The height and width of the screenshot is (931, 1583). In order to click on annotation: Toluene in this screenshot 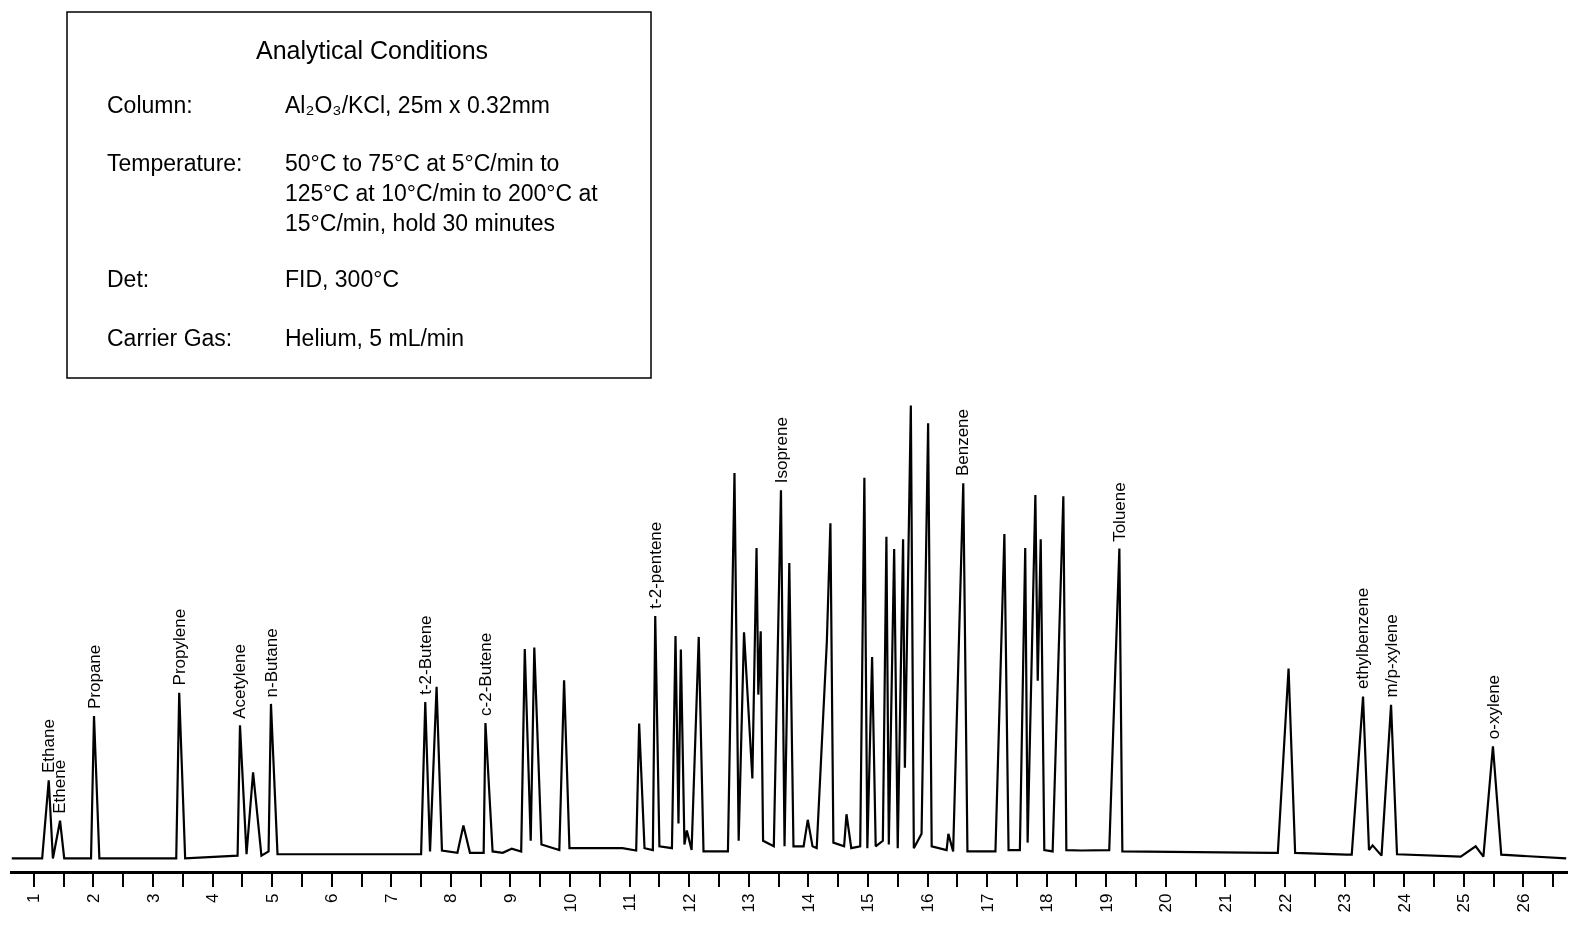, I will do `click(1119, 512)`.